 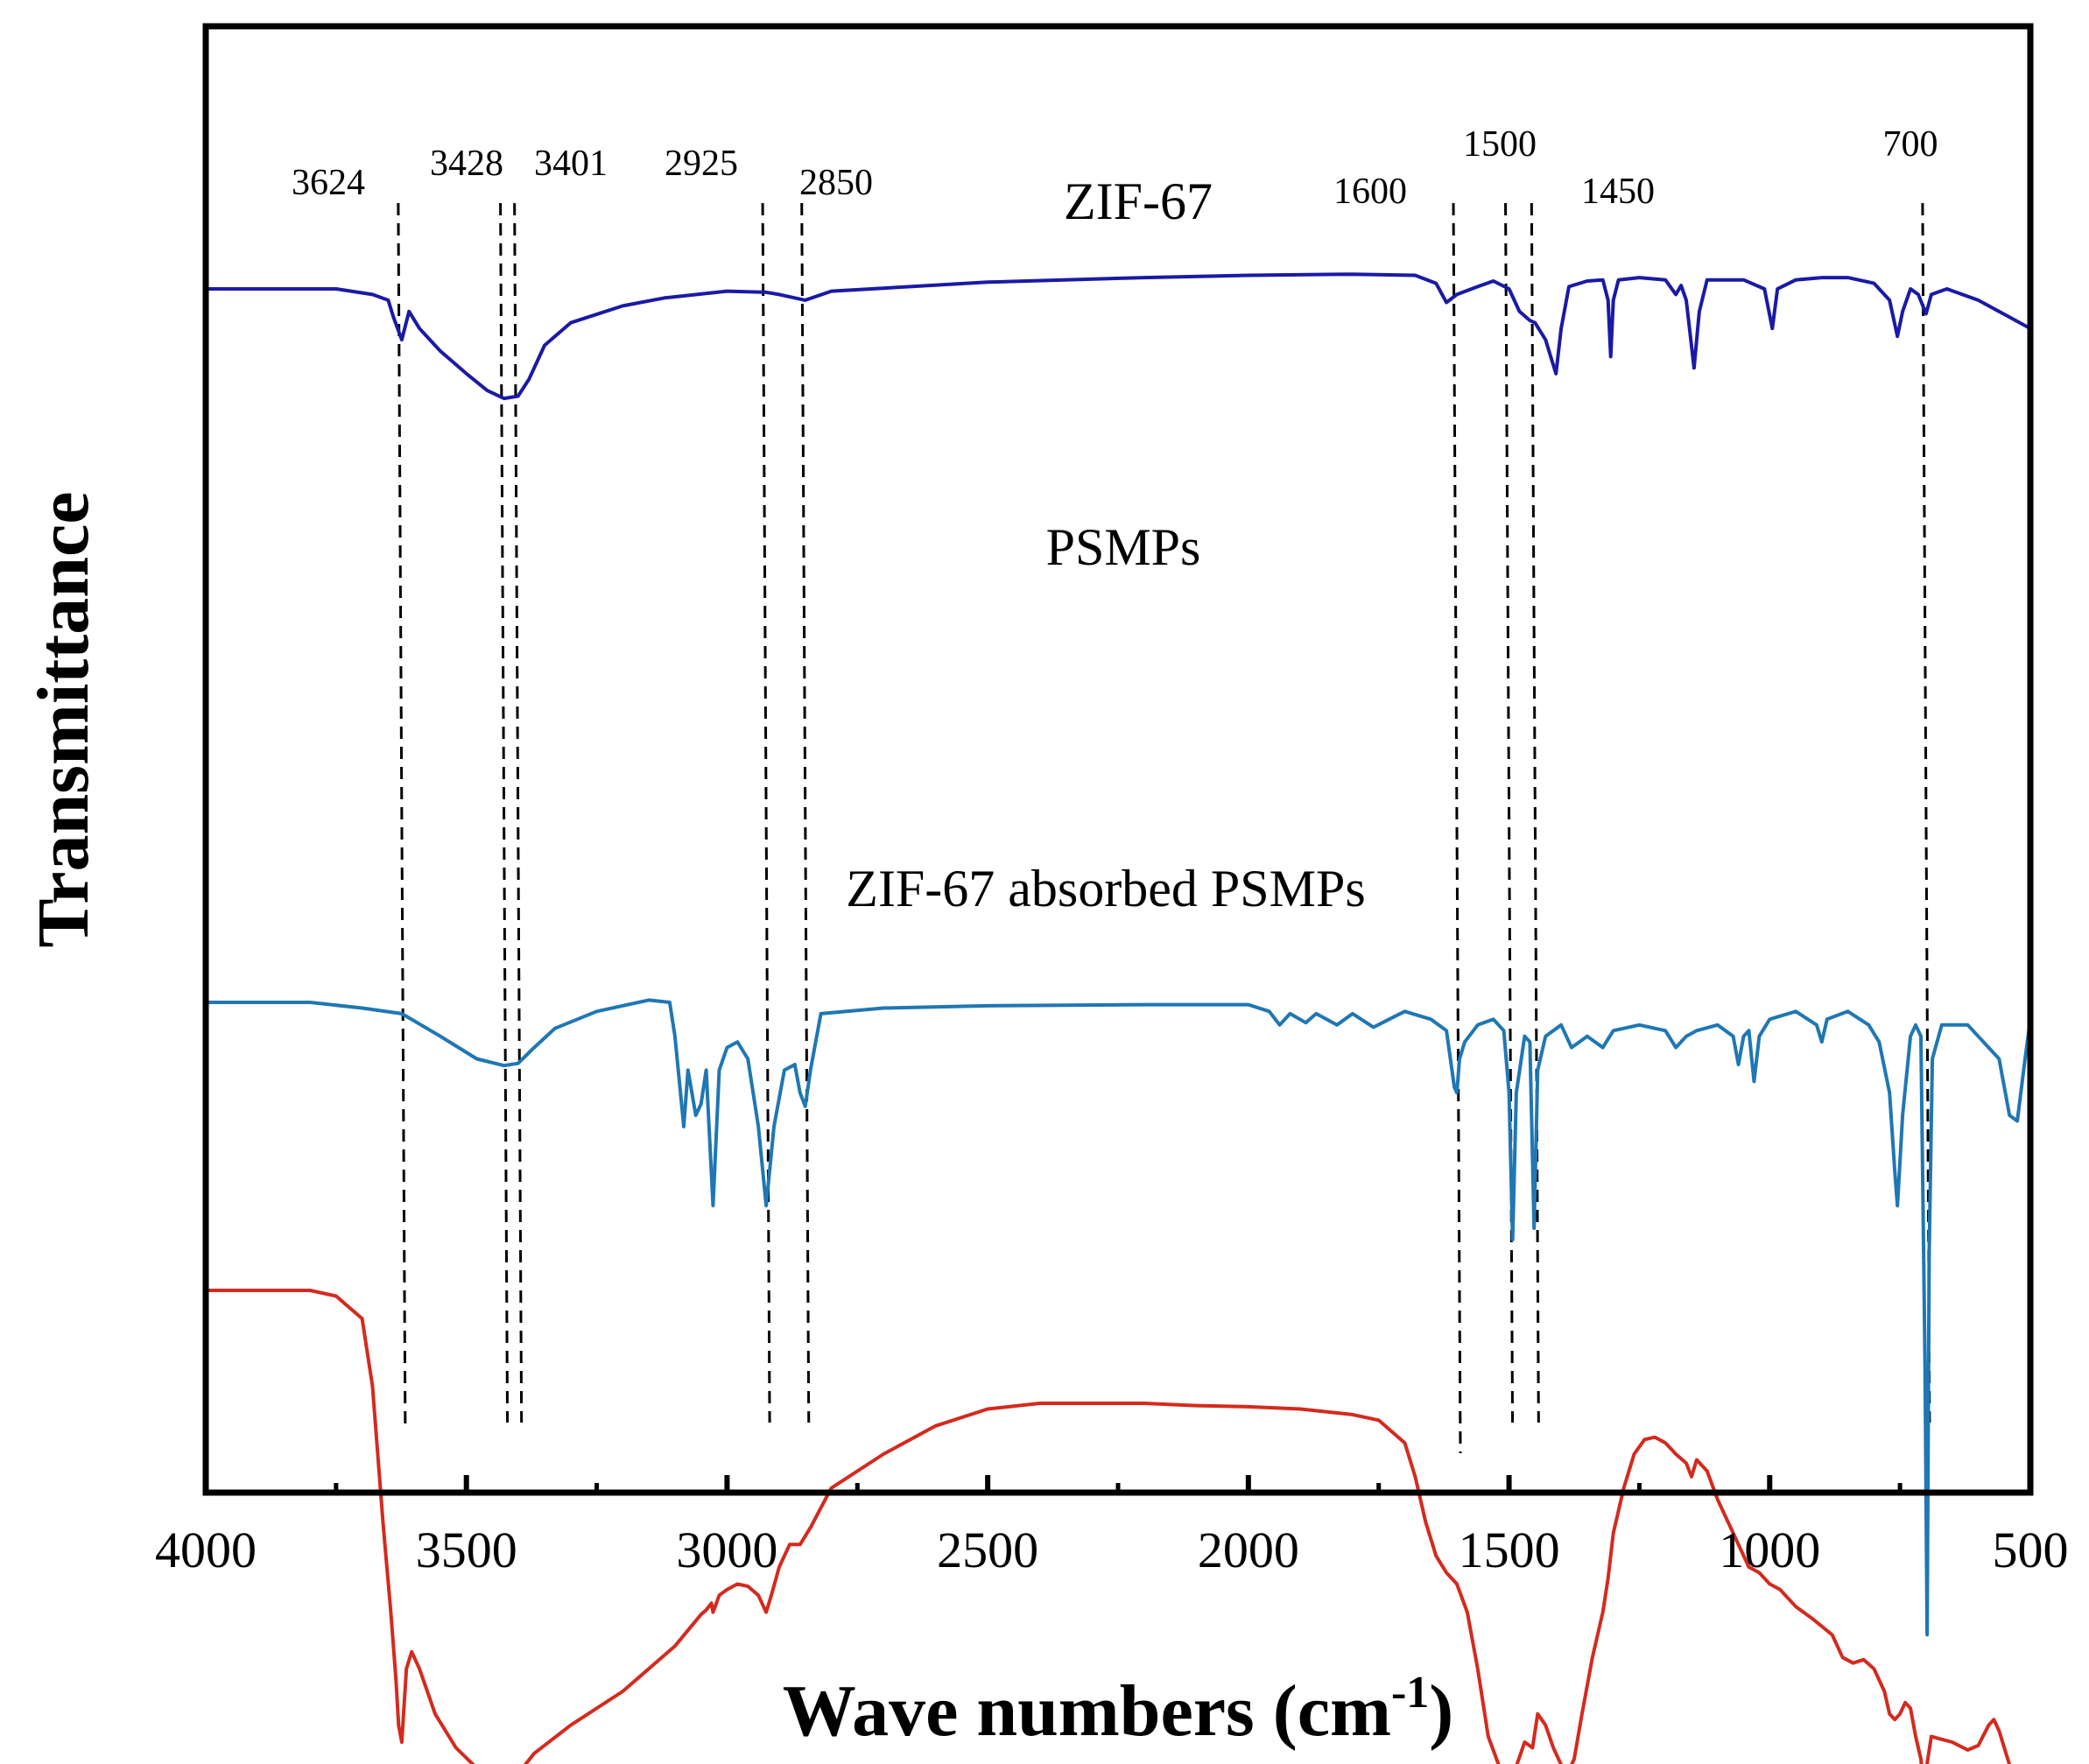 What do you see at coordinates (1115, 168) in the screenshot?
I see `peak-labels: 3624 3428 3401 2925 2850 1600 1500 1450 700` at bounding box center [1115, 168].